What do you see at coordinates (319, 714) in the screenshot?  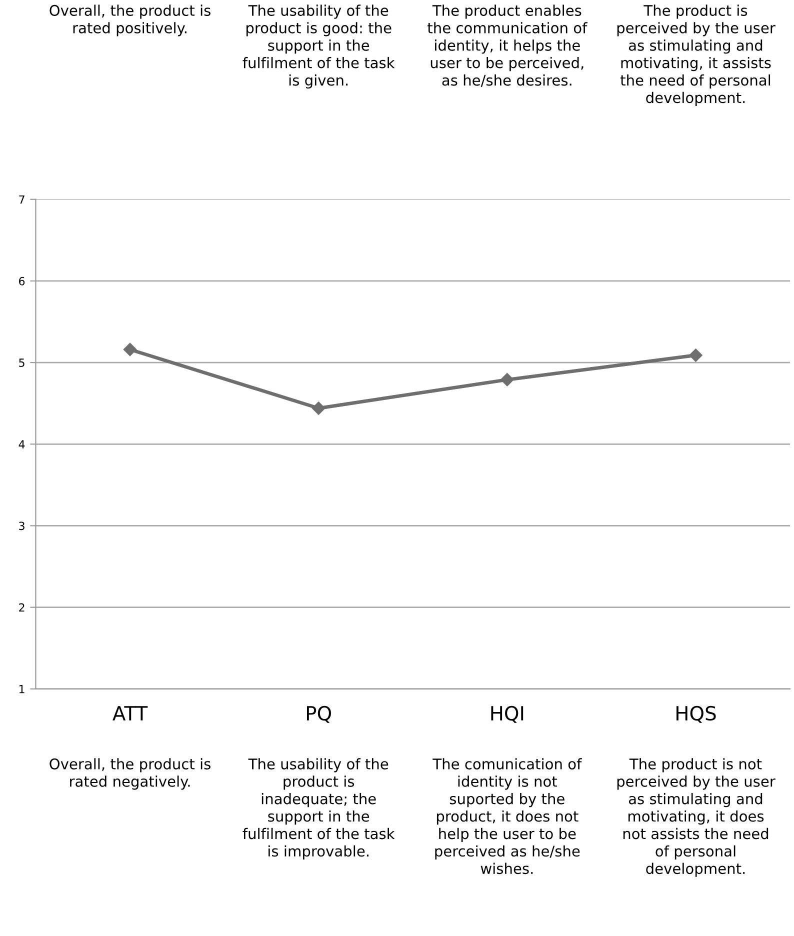 I see `x-tick-label: PQ` at bounding box center [319, 714].